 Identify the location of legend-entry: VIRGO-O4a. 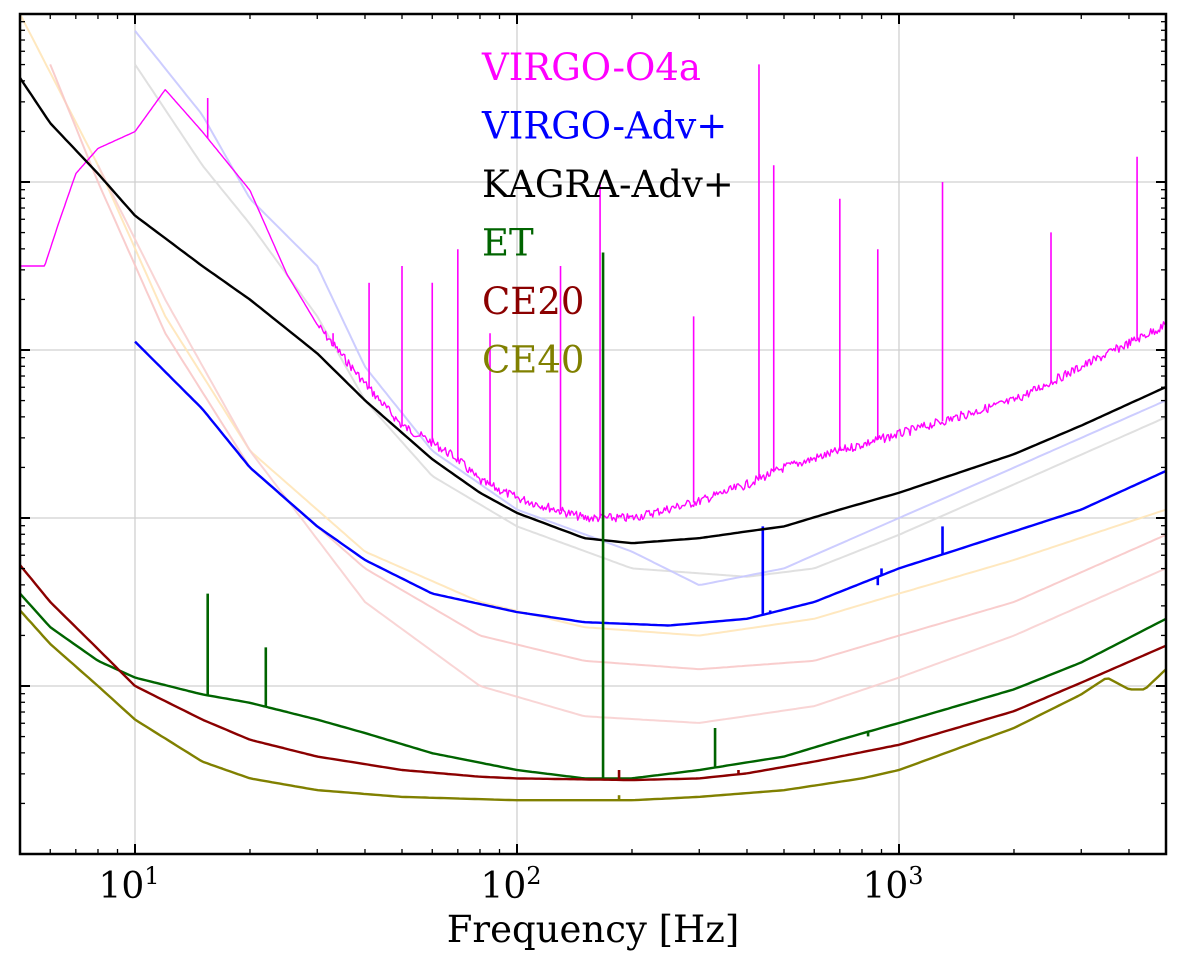
(591, 67).